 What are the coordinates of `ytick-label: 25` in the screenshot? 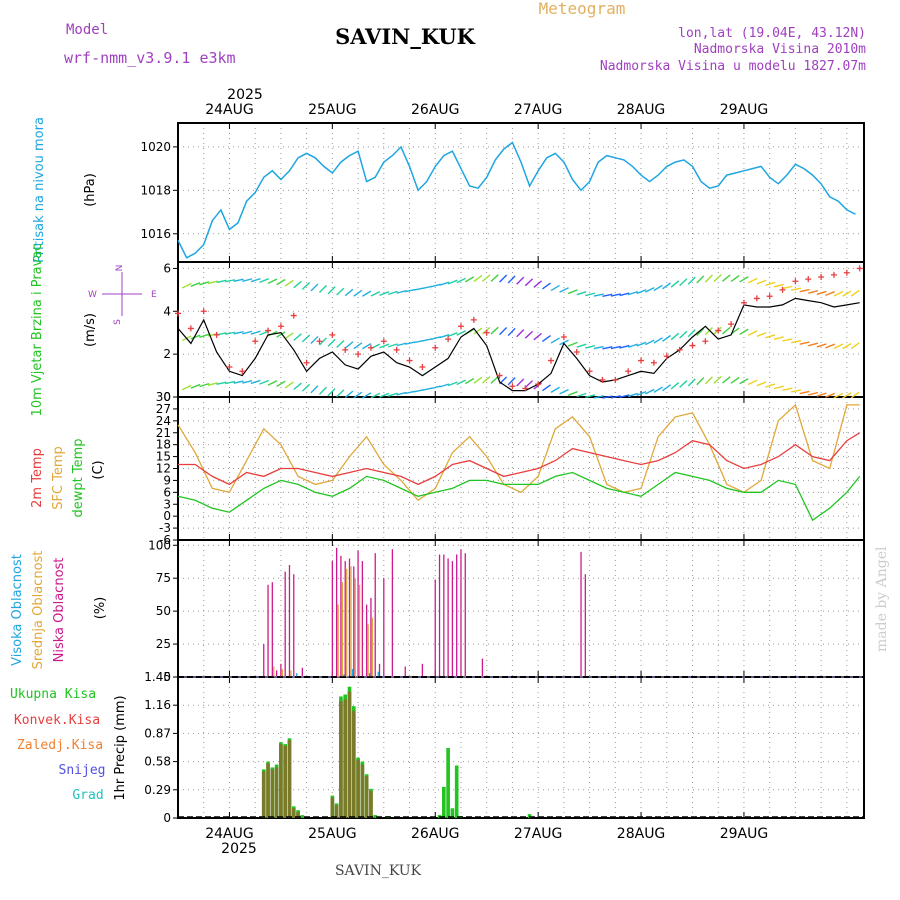 It's located at (163, 644).